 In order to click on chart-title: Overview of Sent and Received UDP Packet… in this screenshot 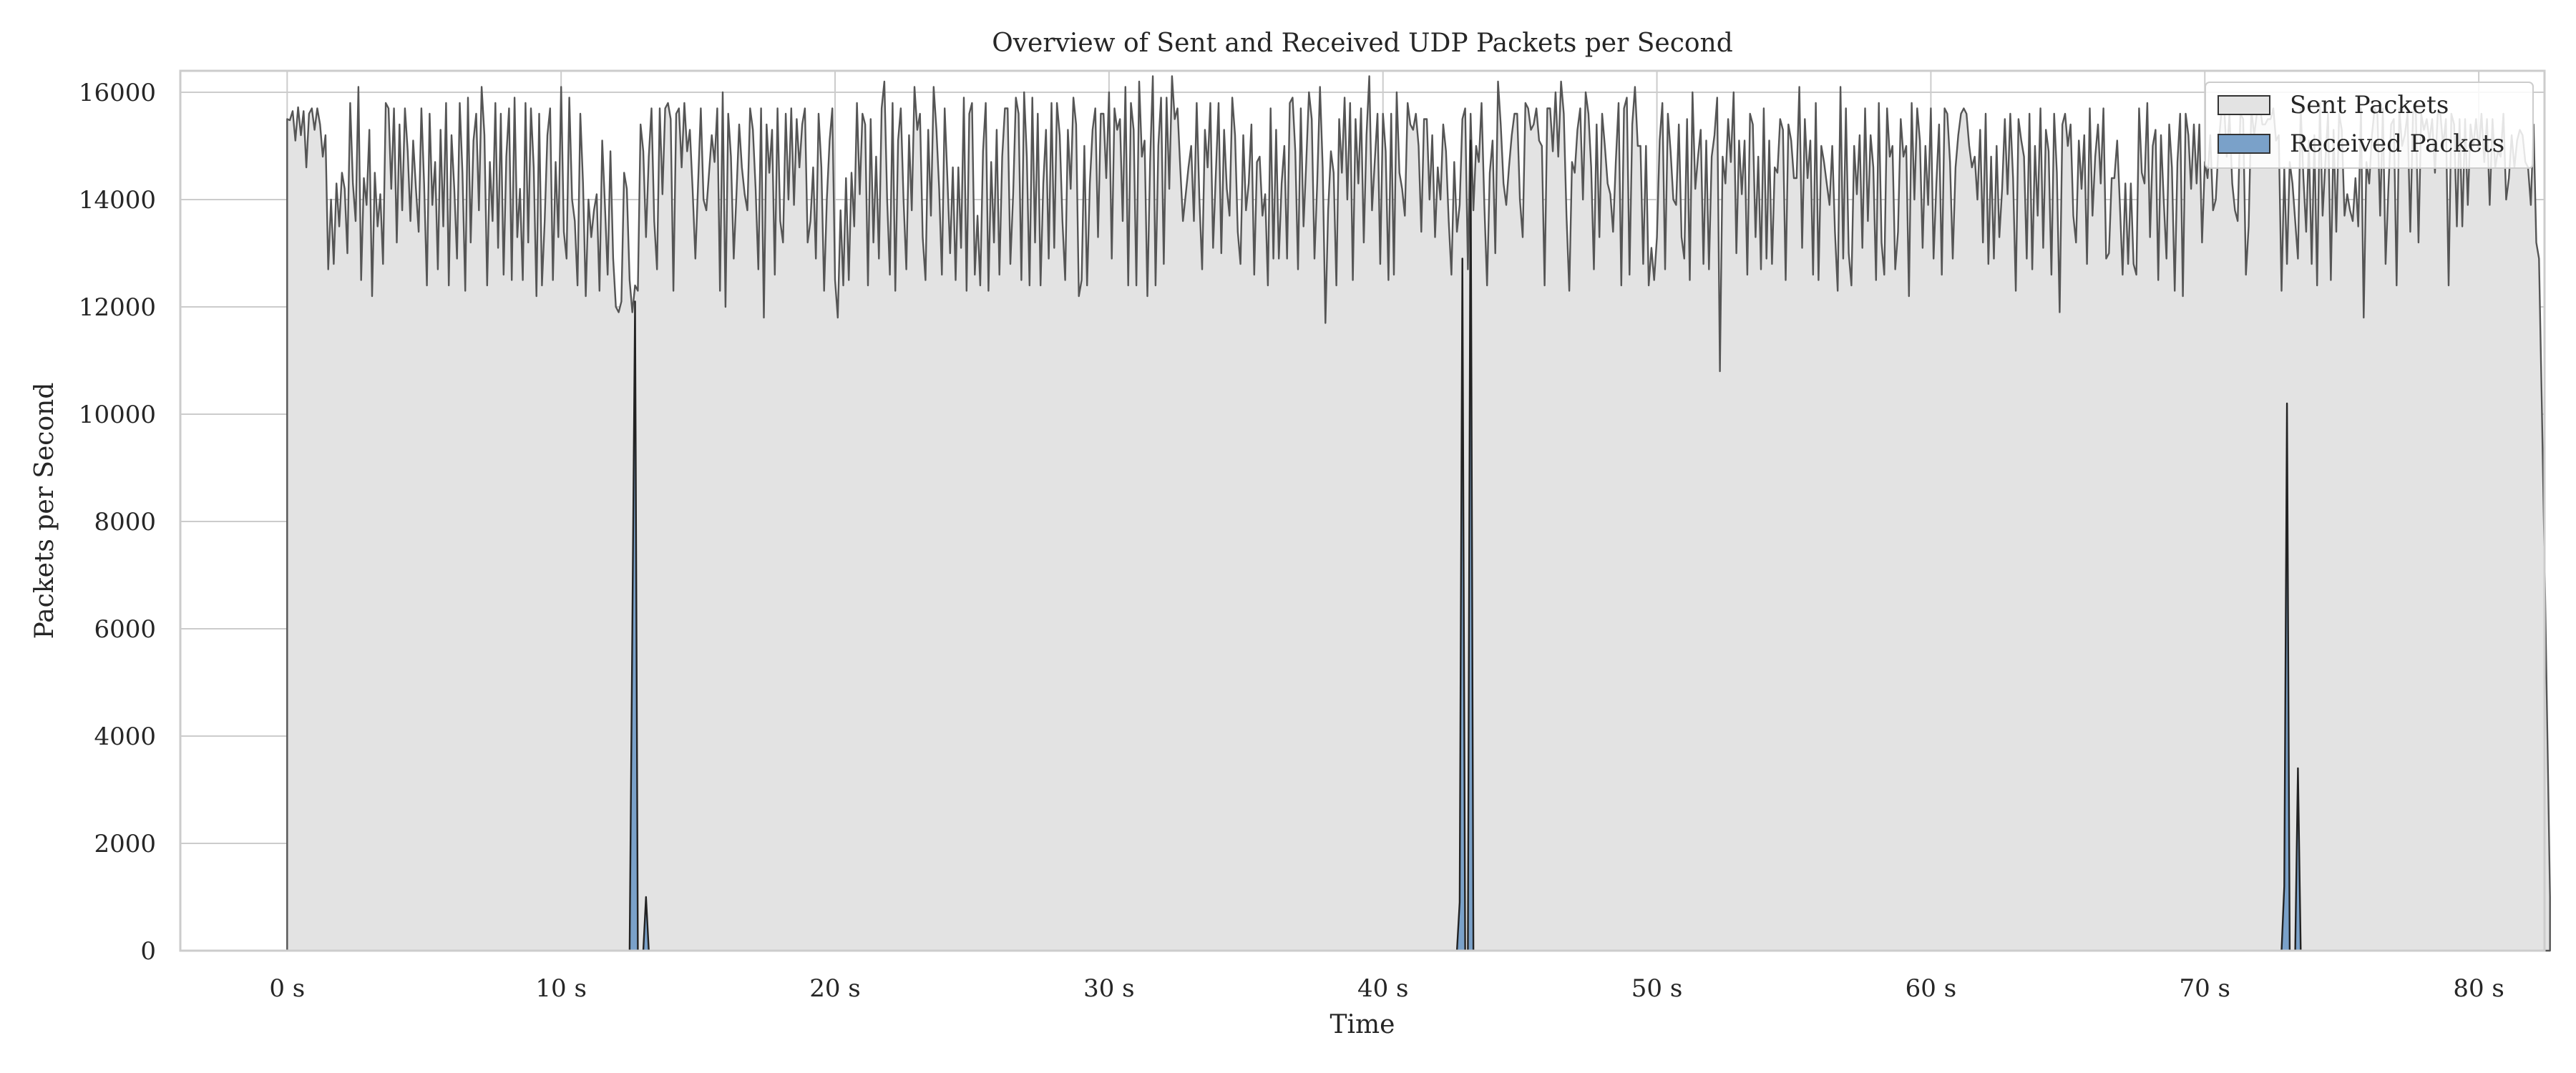, I will do `click(1362, 43)`.